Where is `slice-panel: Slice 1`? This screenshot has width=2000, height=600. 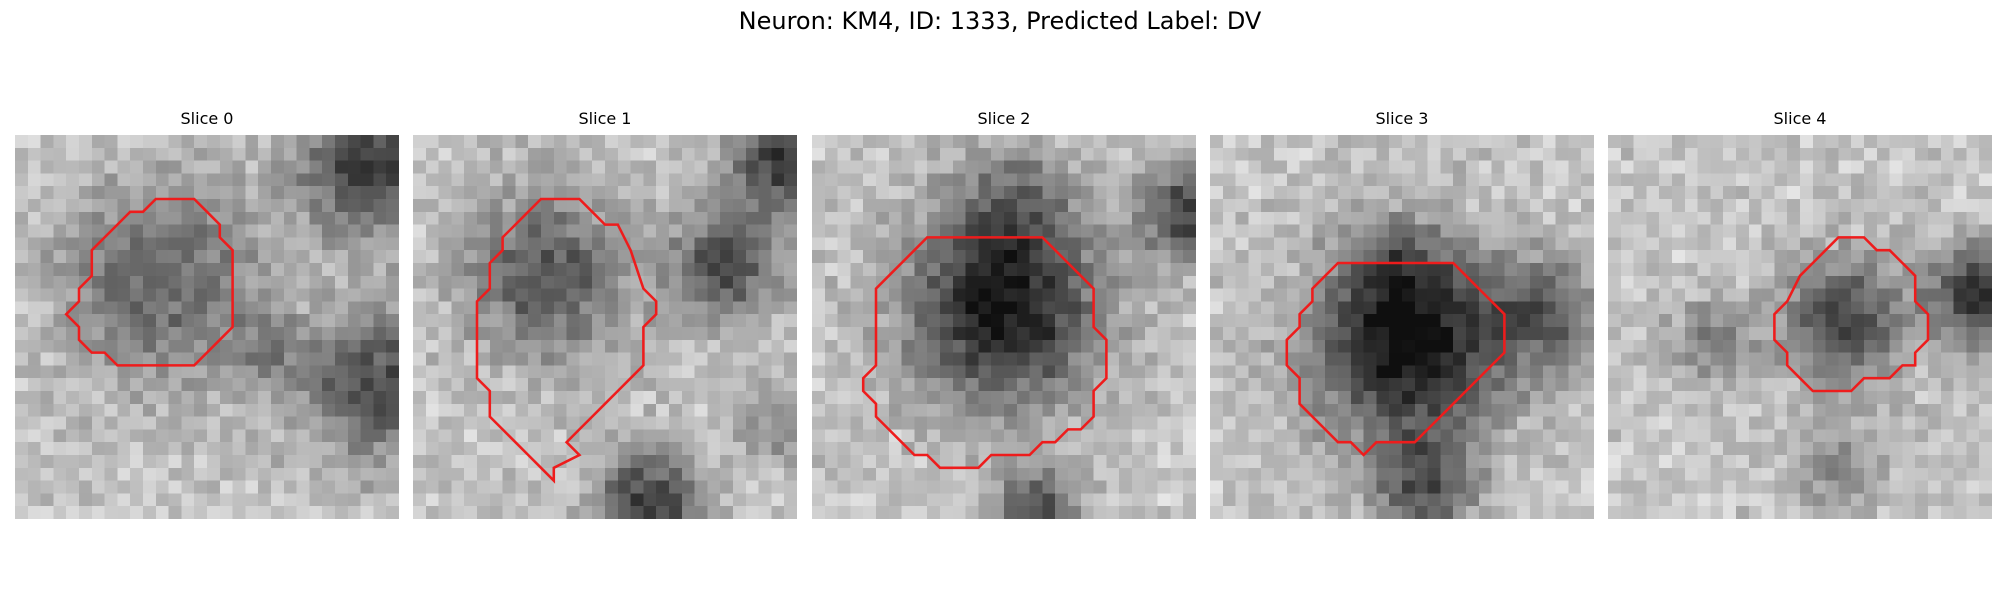
slice-panel: Slice 1 is located at coordinates (605, 313).